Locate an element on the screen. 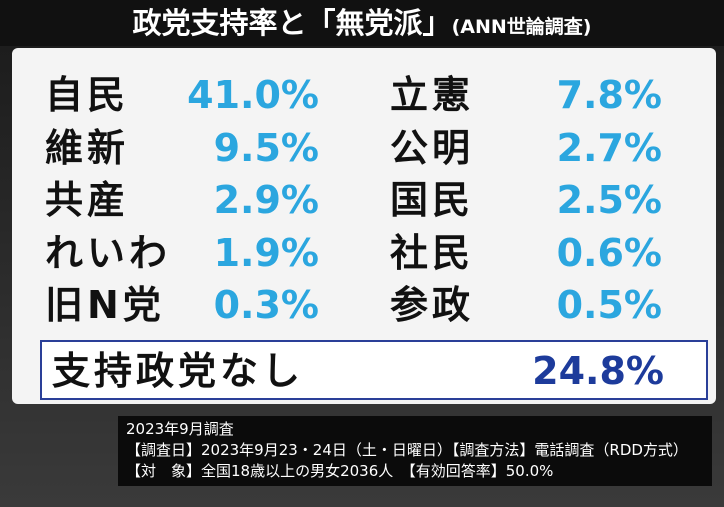 The image size is (724, 507). party-name: 共産 is located at coordinates (87, 200).